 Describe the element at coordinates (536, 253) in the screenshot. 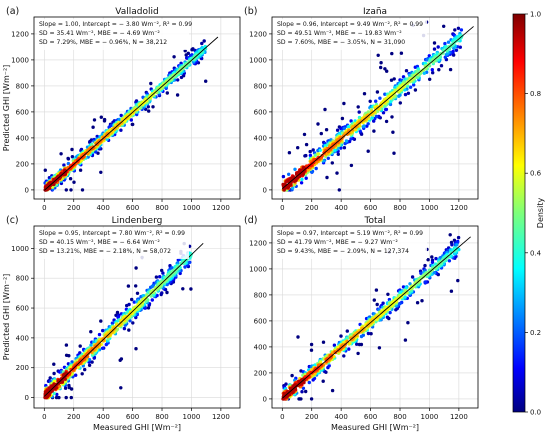

I see `colorbar-tick-label: 0.4` at that location.